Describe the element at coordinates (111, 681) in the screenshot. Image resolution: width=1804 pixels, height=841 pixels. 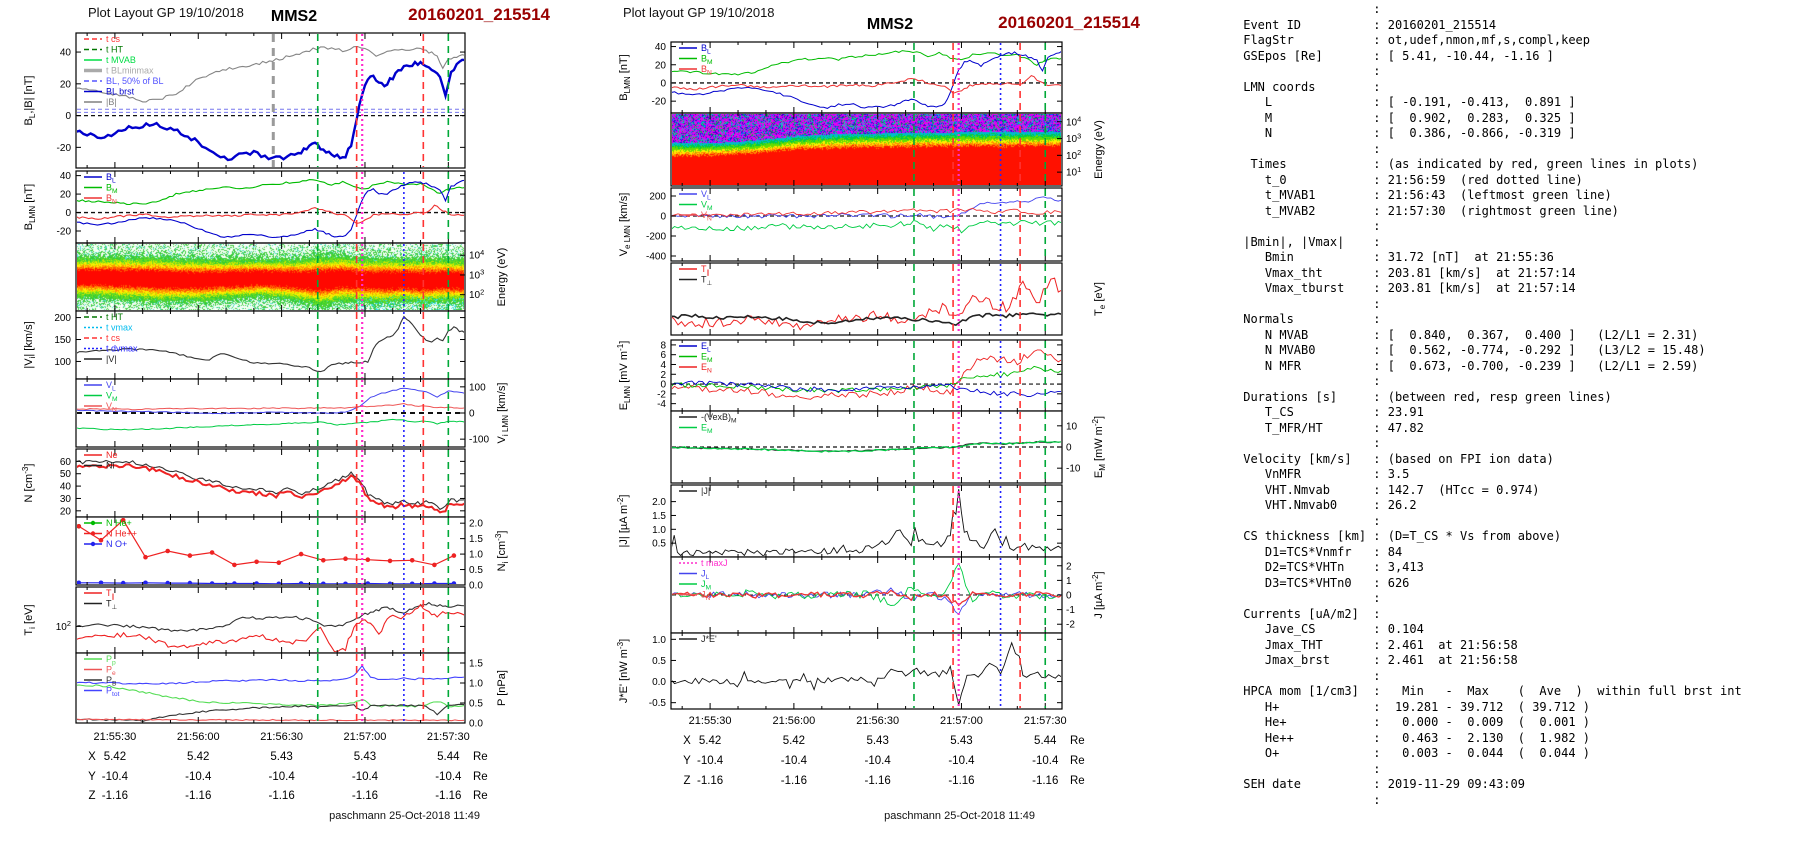
I see `svg-text: PB` at that location.